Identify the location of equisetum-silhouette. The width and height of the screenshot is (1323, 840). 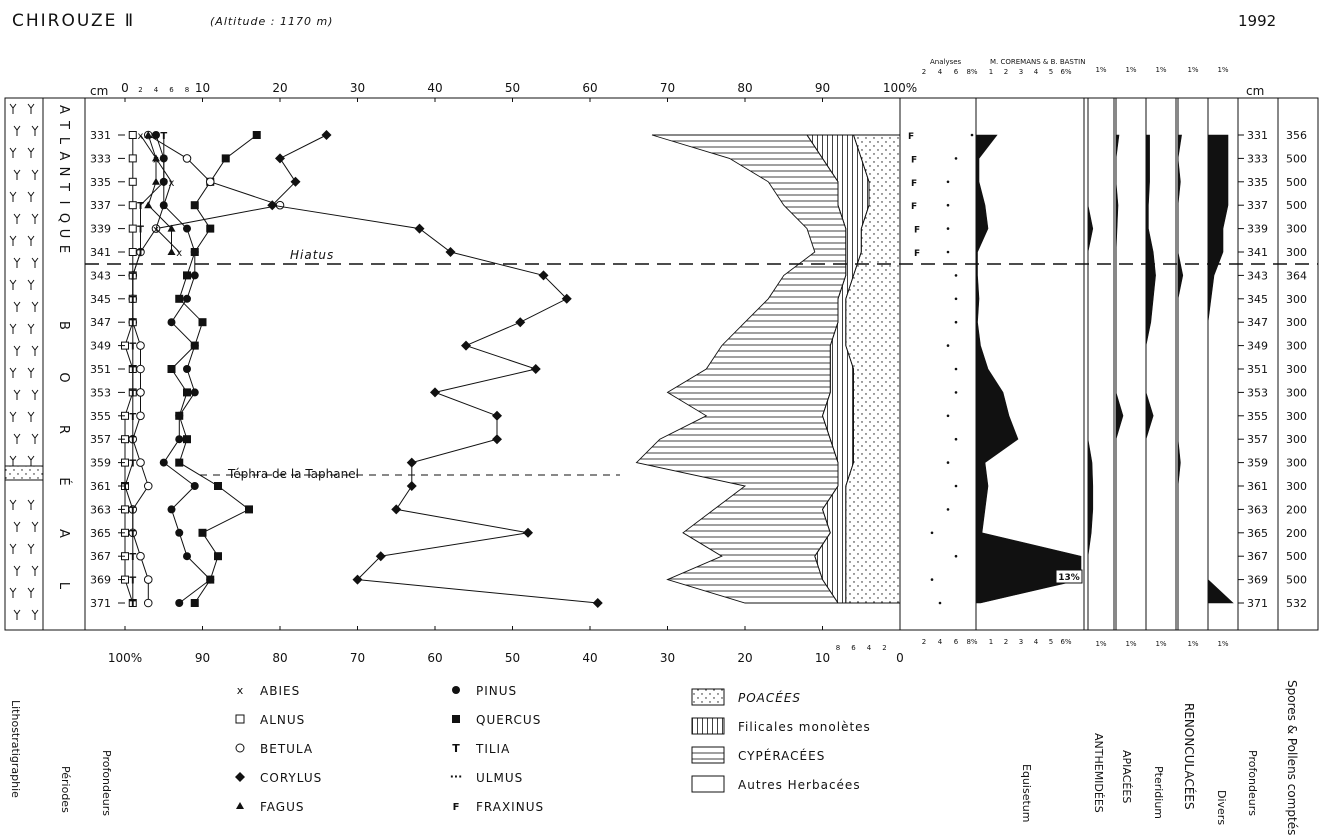
(1028, 369).